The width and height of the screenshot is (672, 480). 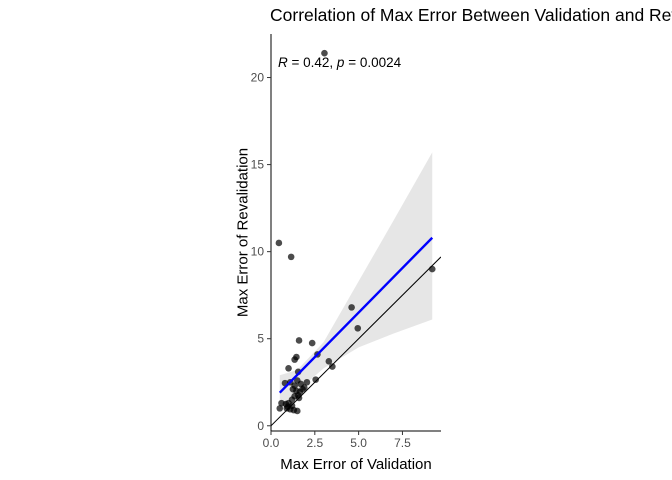 I want to click on correlation-annotation: R = 0.42, p = 0.0024, so click(x=340, y=62).